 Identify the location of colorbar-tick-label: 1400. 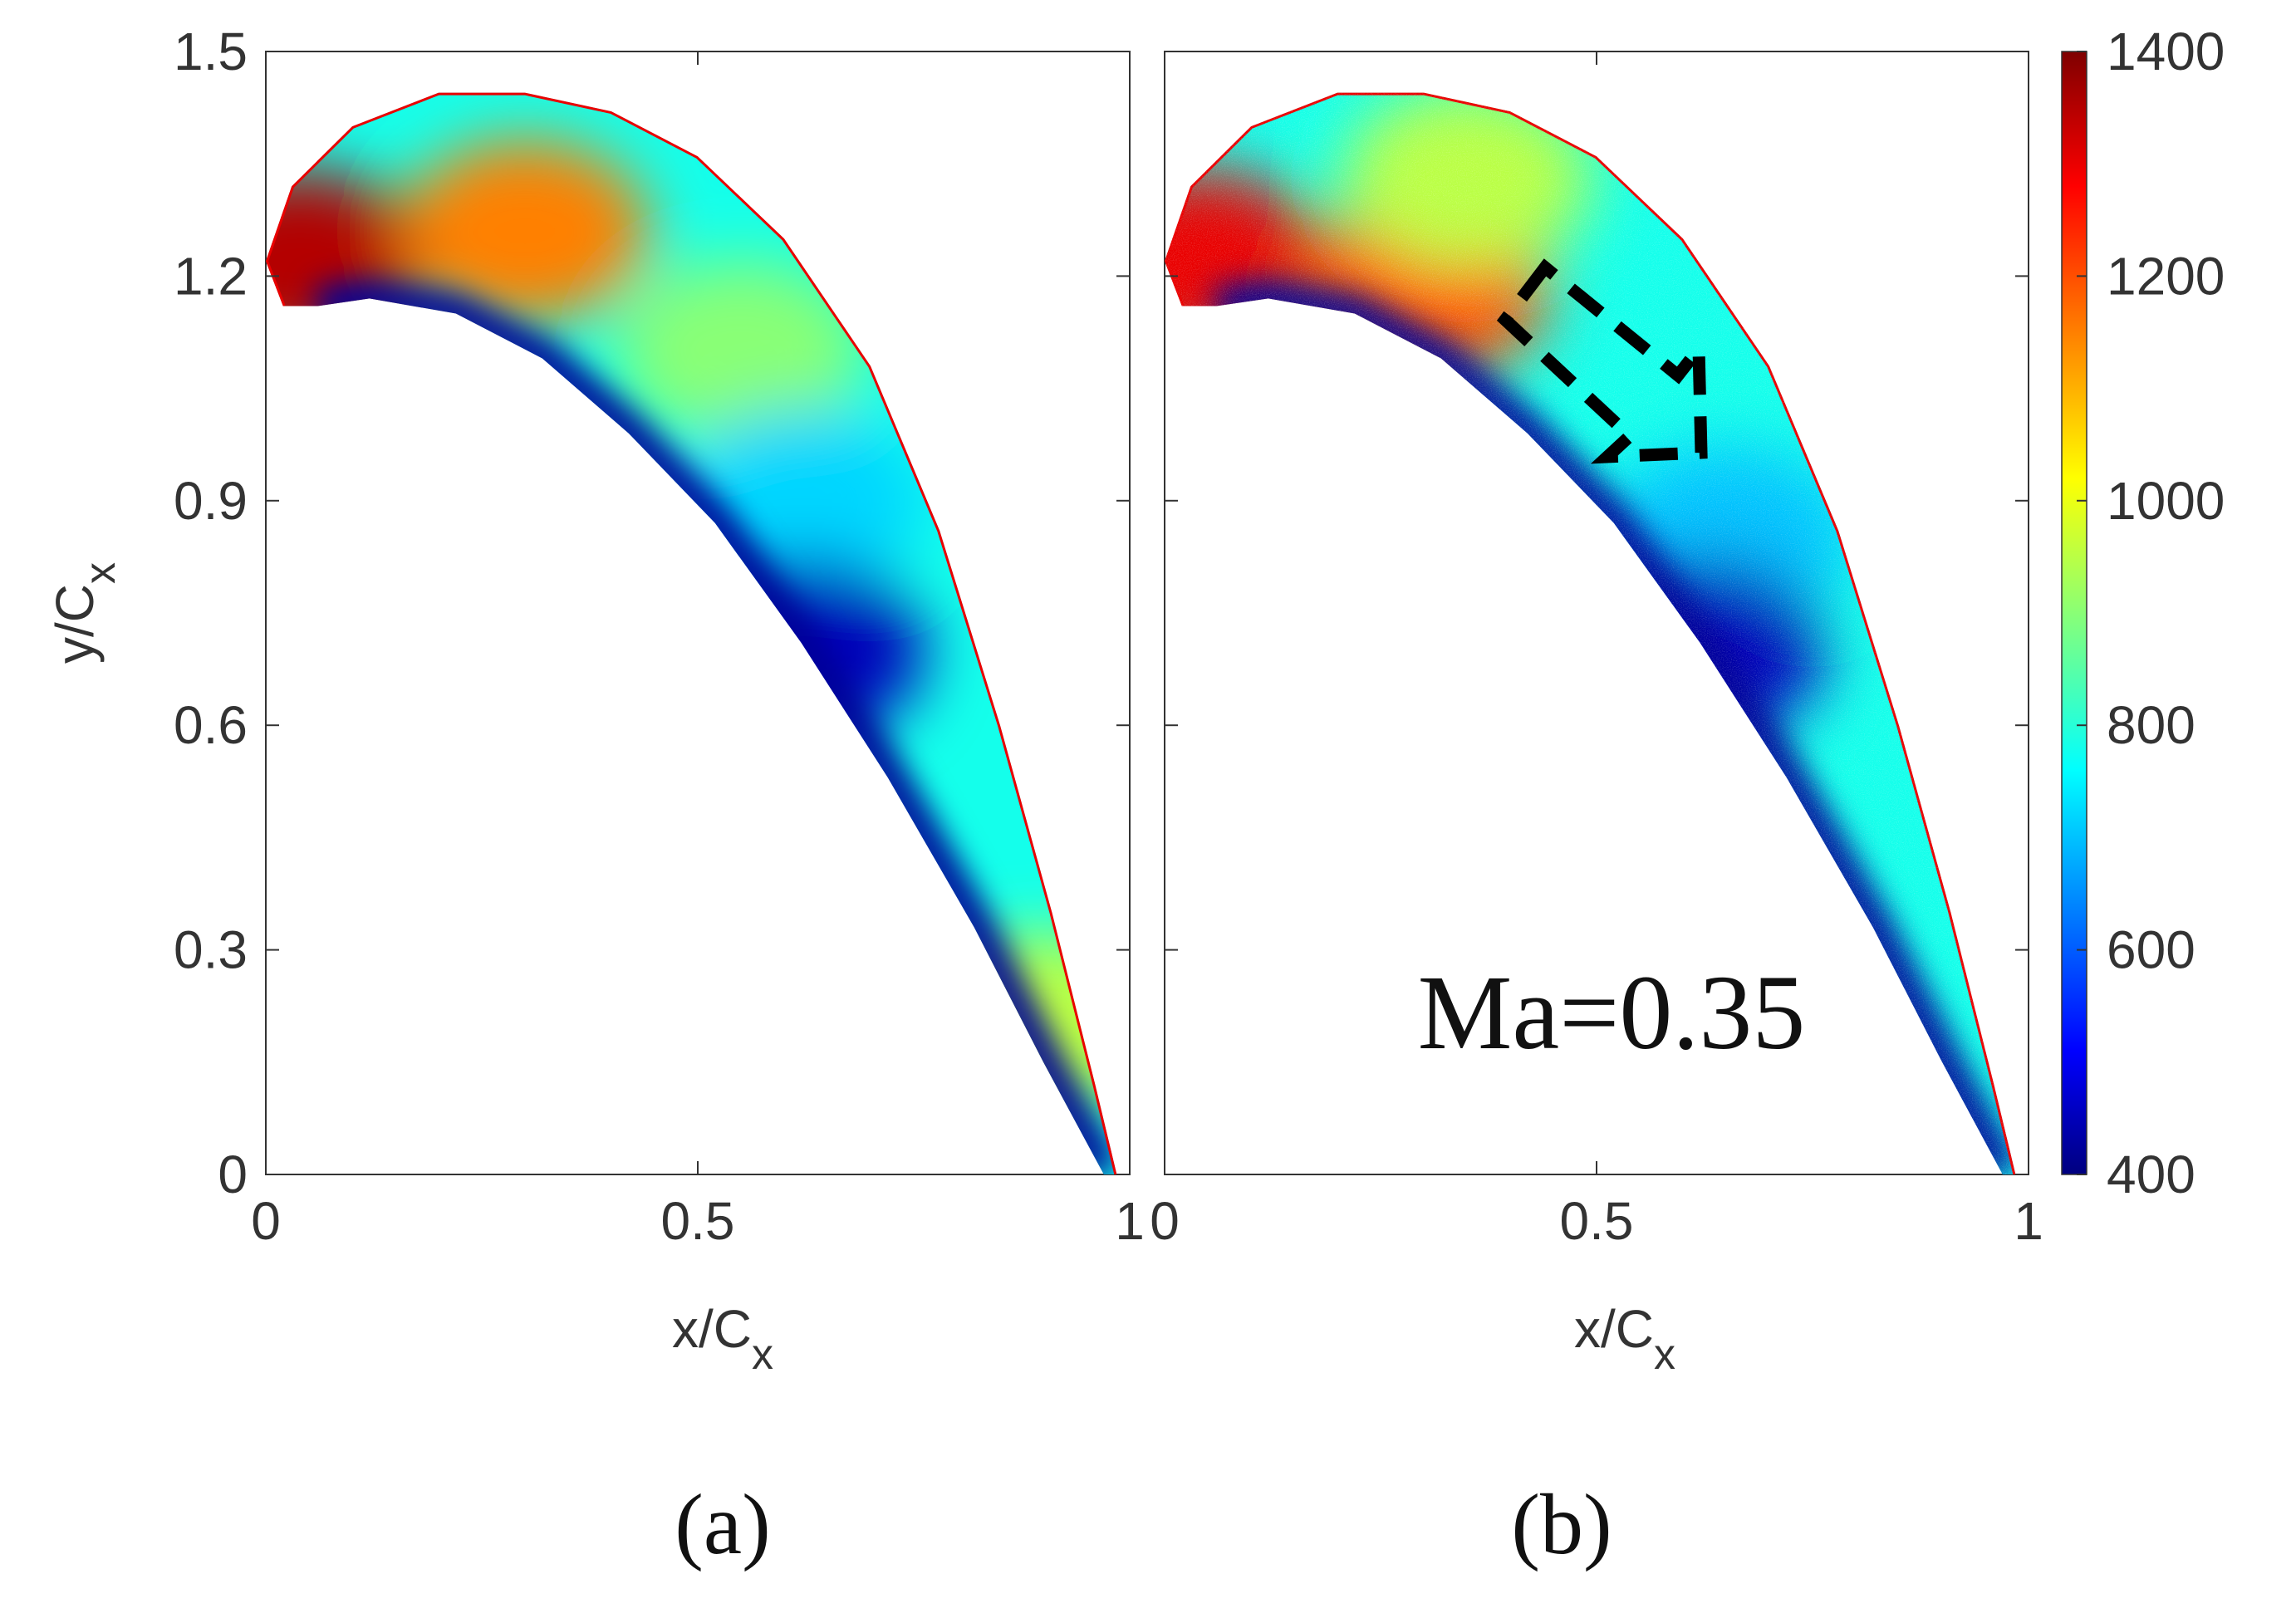
(2166, 51).